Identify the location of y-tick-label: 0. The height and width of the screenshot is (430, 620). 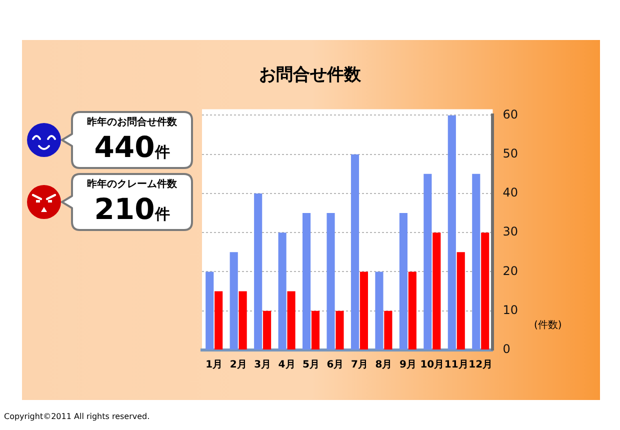
(506, 349).